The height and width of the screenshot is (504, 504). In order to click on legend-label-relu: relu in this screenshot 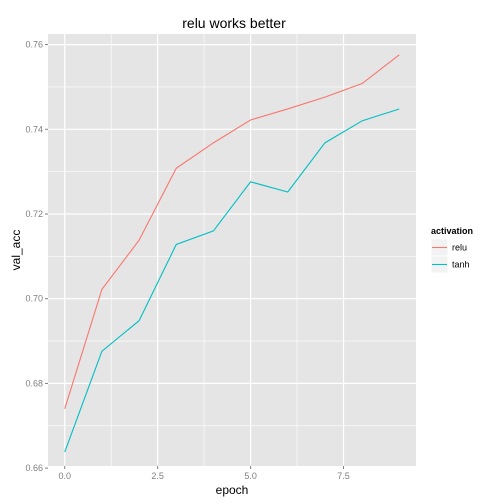, I will do `click(459, 248)`.